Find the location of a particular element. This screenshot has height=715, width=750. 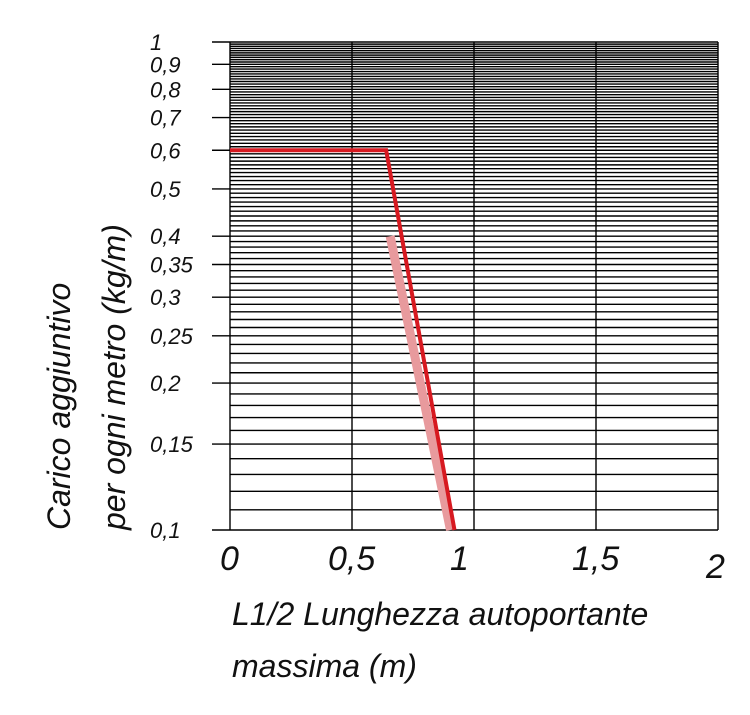

x-tick-label: 1,5 is located at coordinates (595, 559).